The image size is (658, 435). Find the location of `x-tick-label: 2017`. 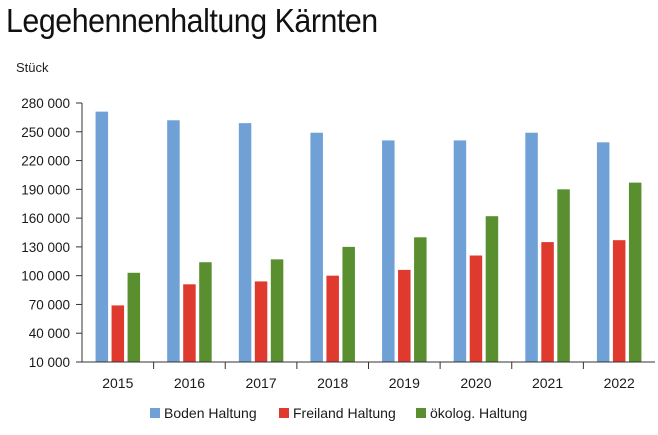

x-tick-label: 2017 is located at coordinates (260, 383).